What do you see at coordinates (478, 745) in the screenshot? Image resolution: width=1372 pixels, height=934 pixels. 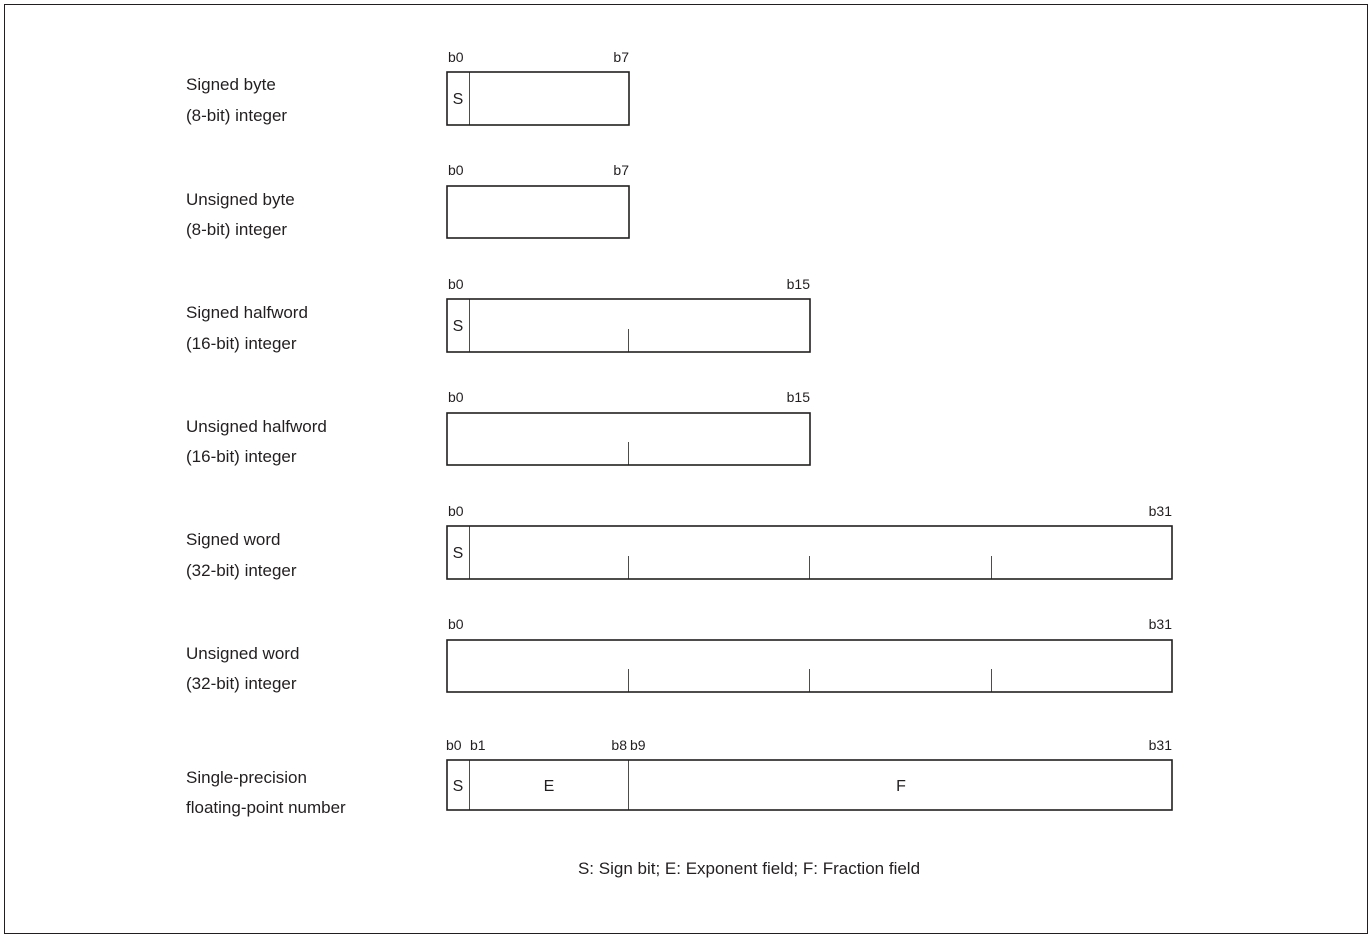 I see `bit-label-b1: b1` at bounding box center [478, 745].